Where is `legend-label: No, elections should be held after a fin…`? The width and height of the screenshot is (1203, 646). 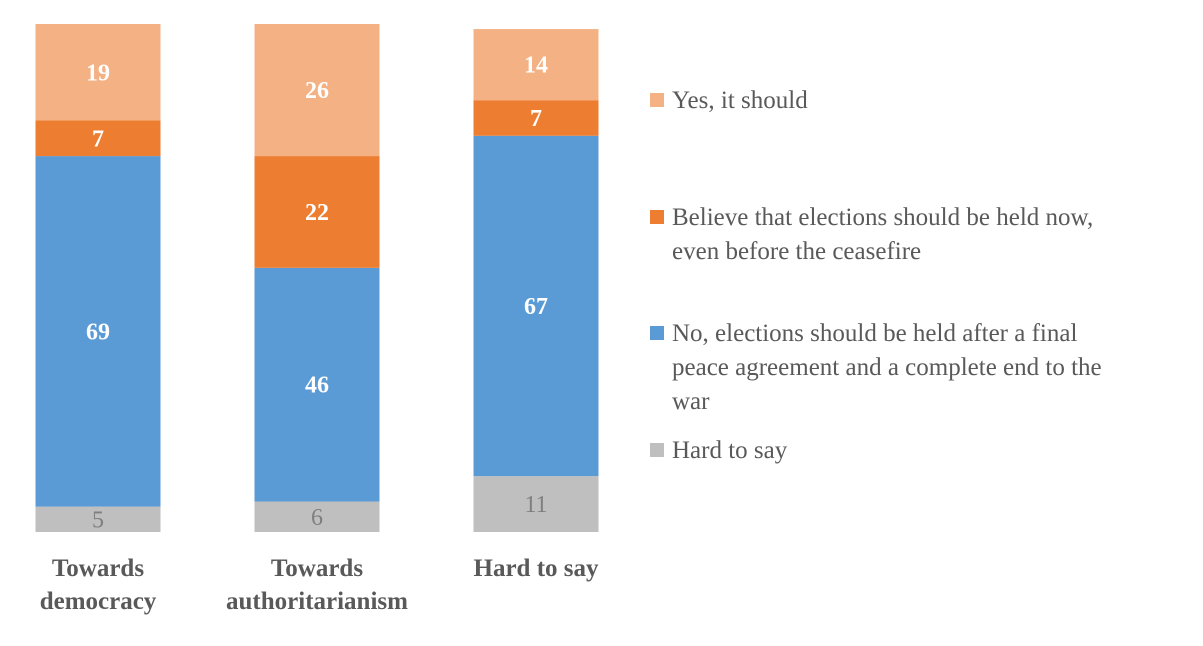 legend-label: No, elections should be held after a fin… is located at coordinates (874, 333).